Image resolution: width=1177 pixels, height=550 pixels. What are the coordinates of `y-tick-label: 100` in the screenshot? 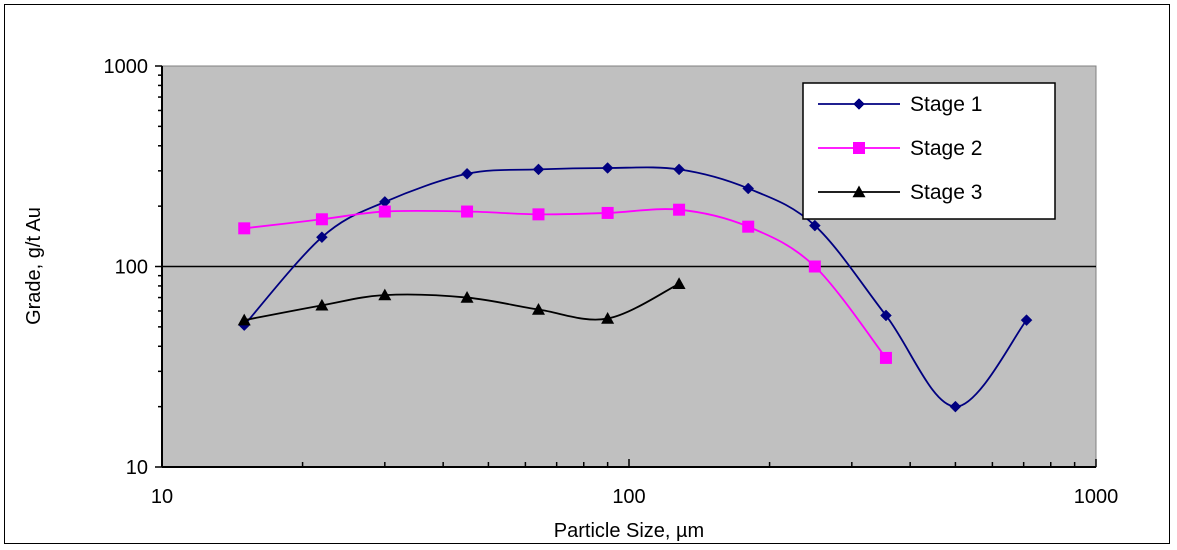 It's located at (131, 268).